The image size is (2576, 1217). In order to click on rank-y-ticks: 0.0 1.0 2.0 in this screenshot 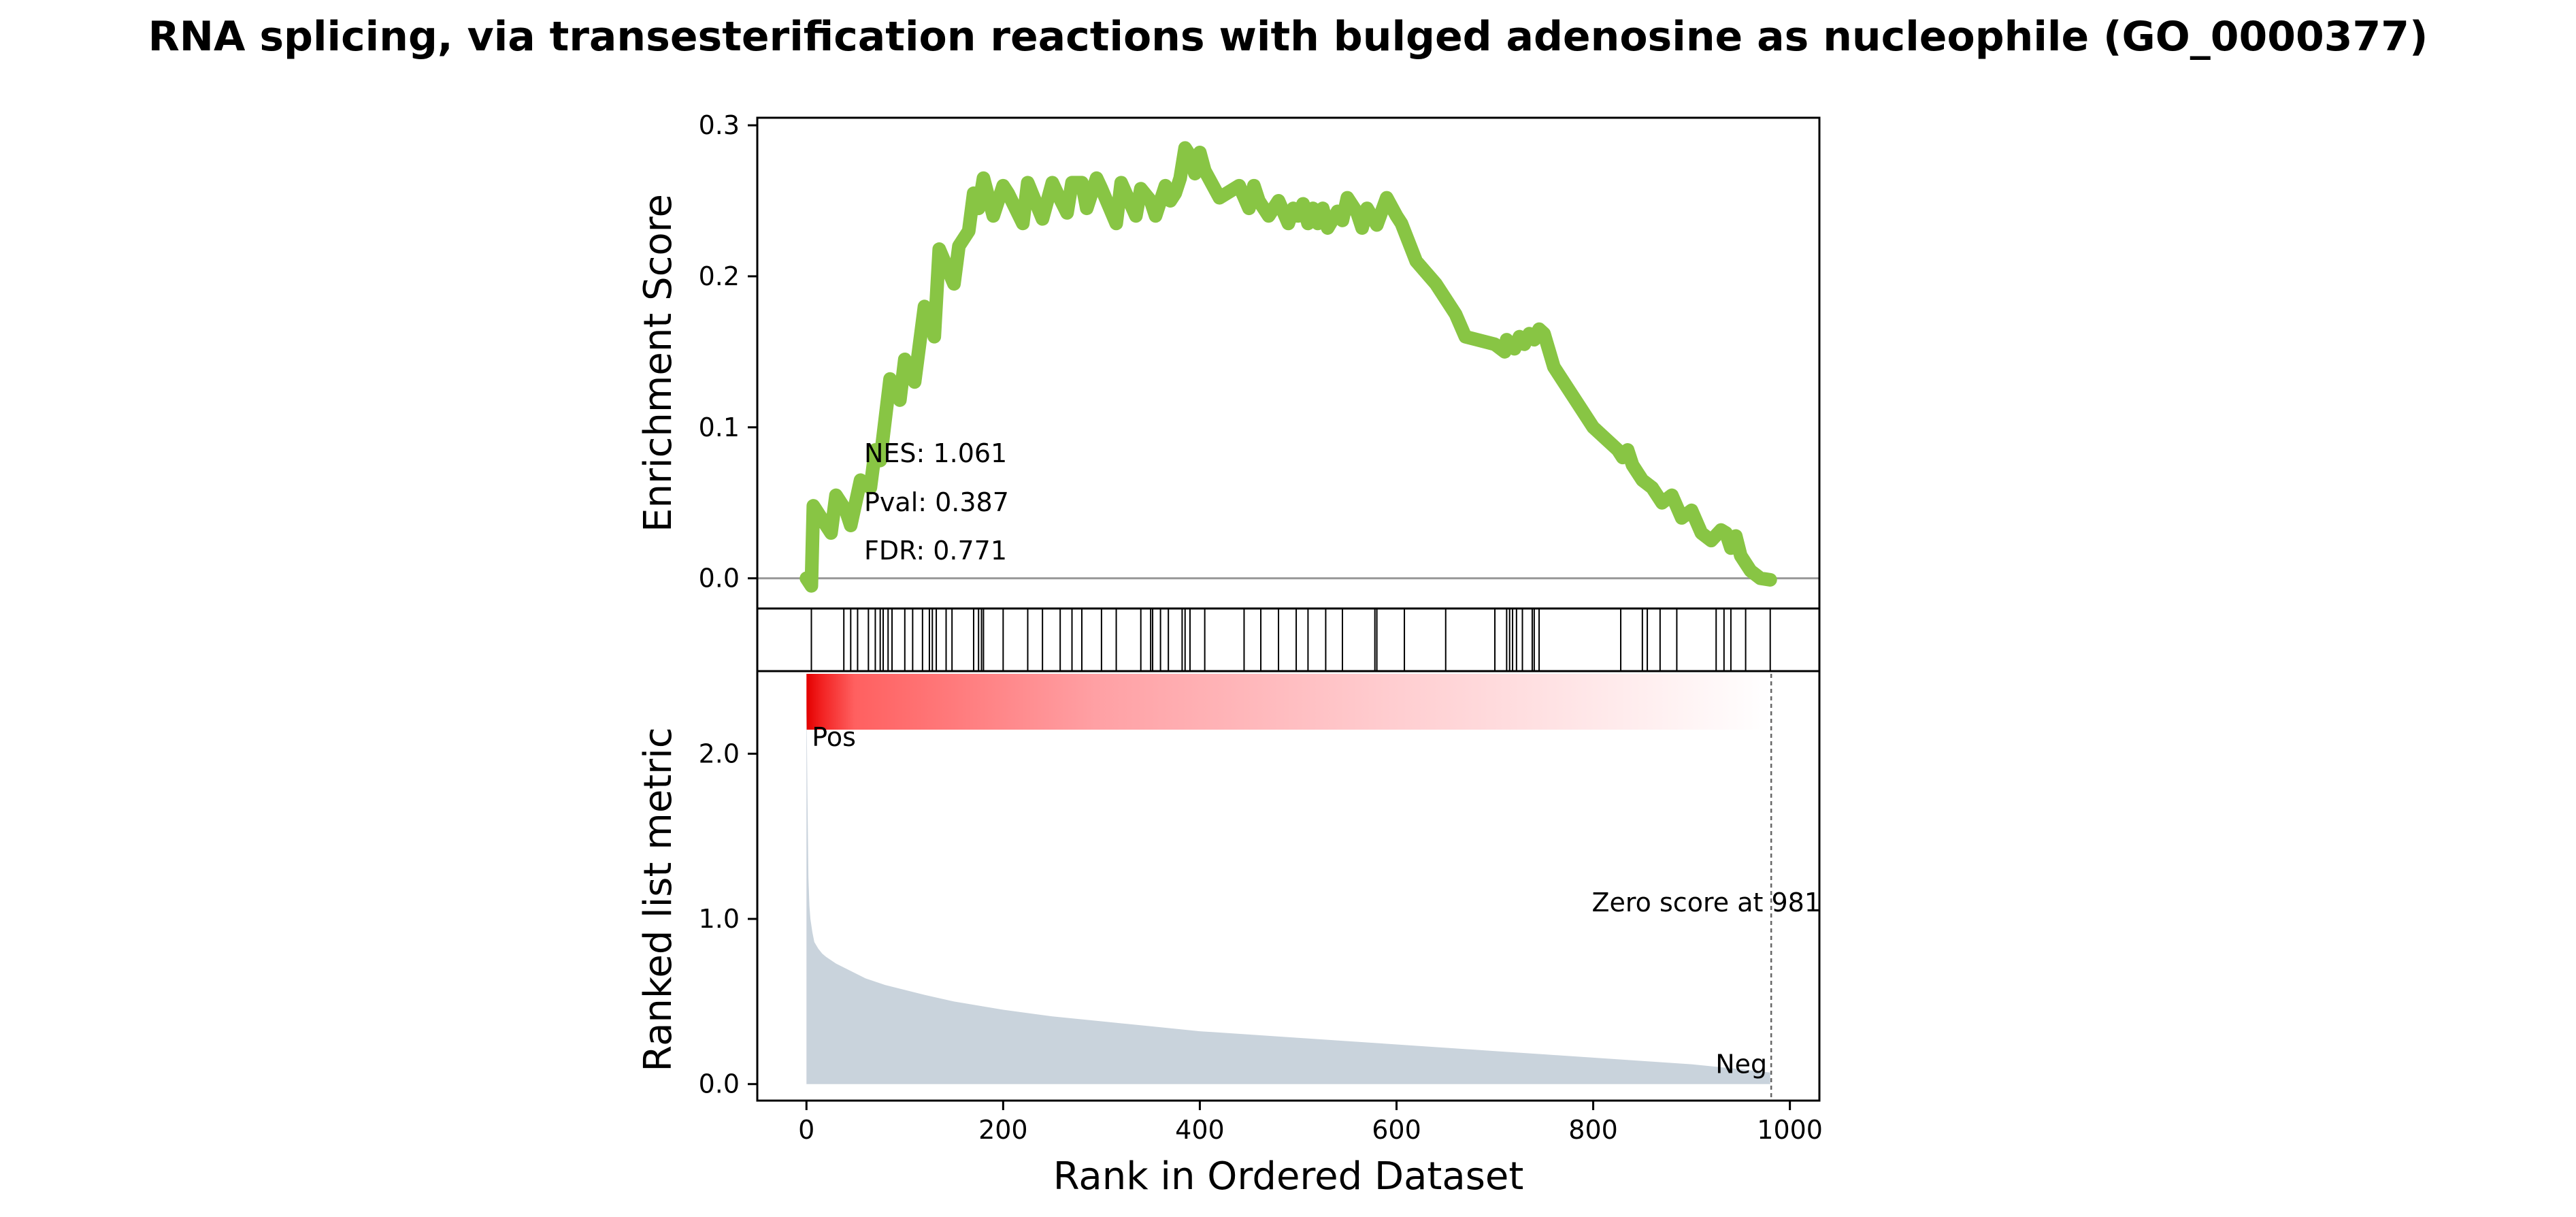, I will do `click(728, 919)`.